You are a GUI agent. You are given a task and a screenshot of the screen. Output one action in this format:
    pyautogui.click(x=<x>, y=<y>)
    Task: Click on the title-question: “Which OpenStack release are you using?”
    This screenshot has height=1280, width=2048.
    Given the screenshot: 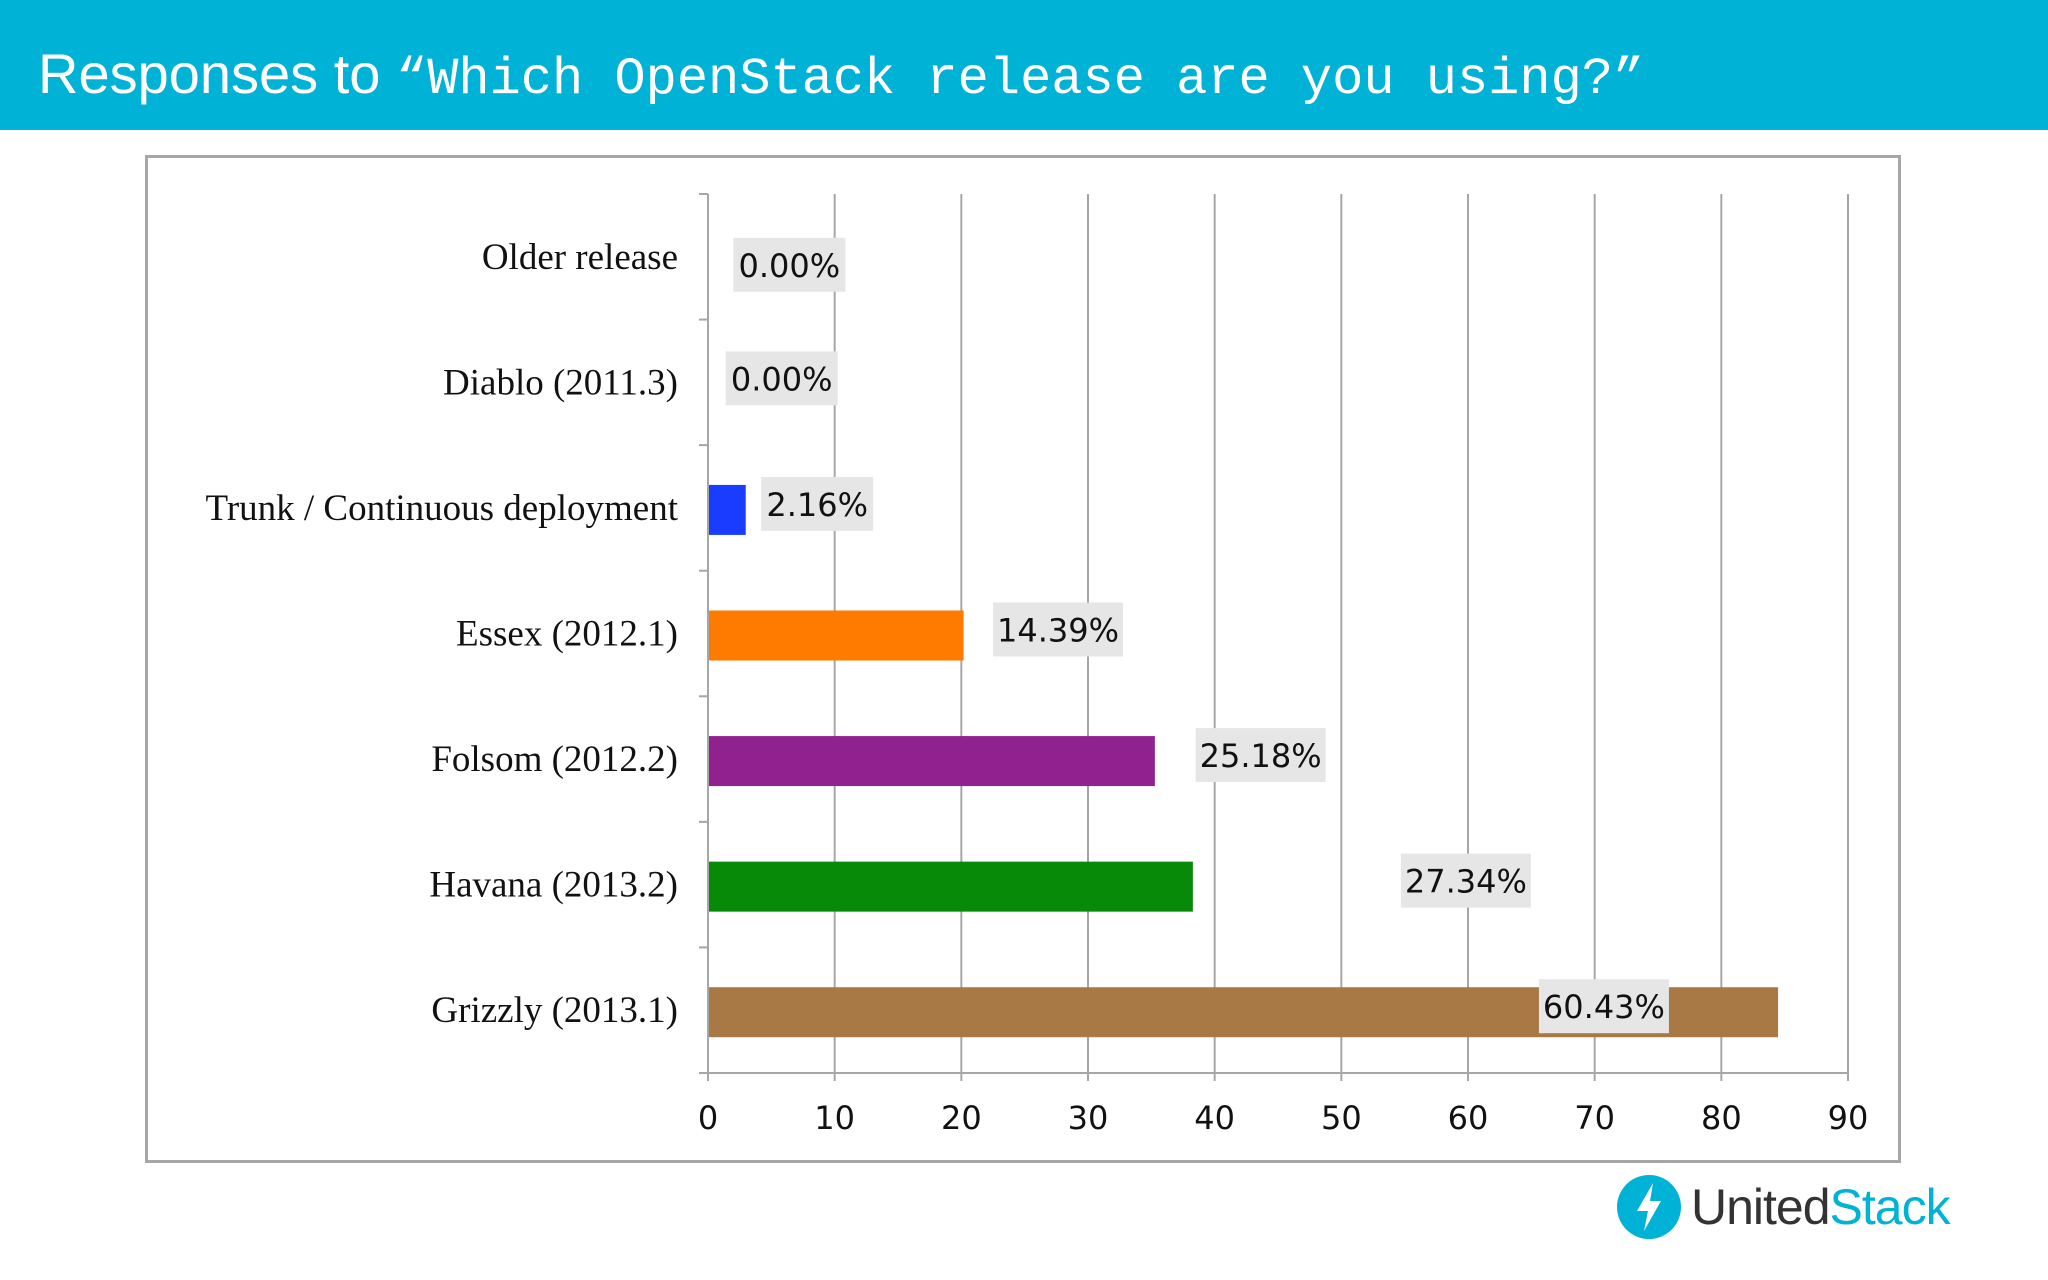 What is the action you would take?
    pyautogui.click(x=1020, y=79)
    